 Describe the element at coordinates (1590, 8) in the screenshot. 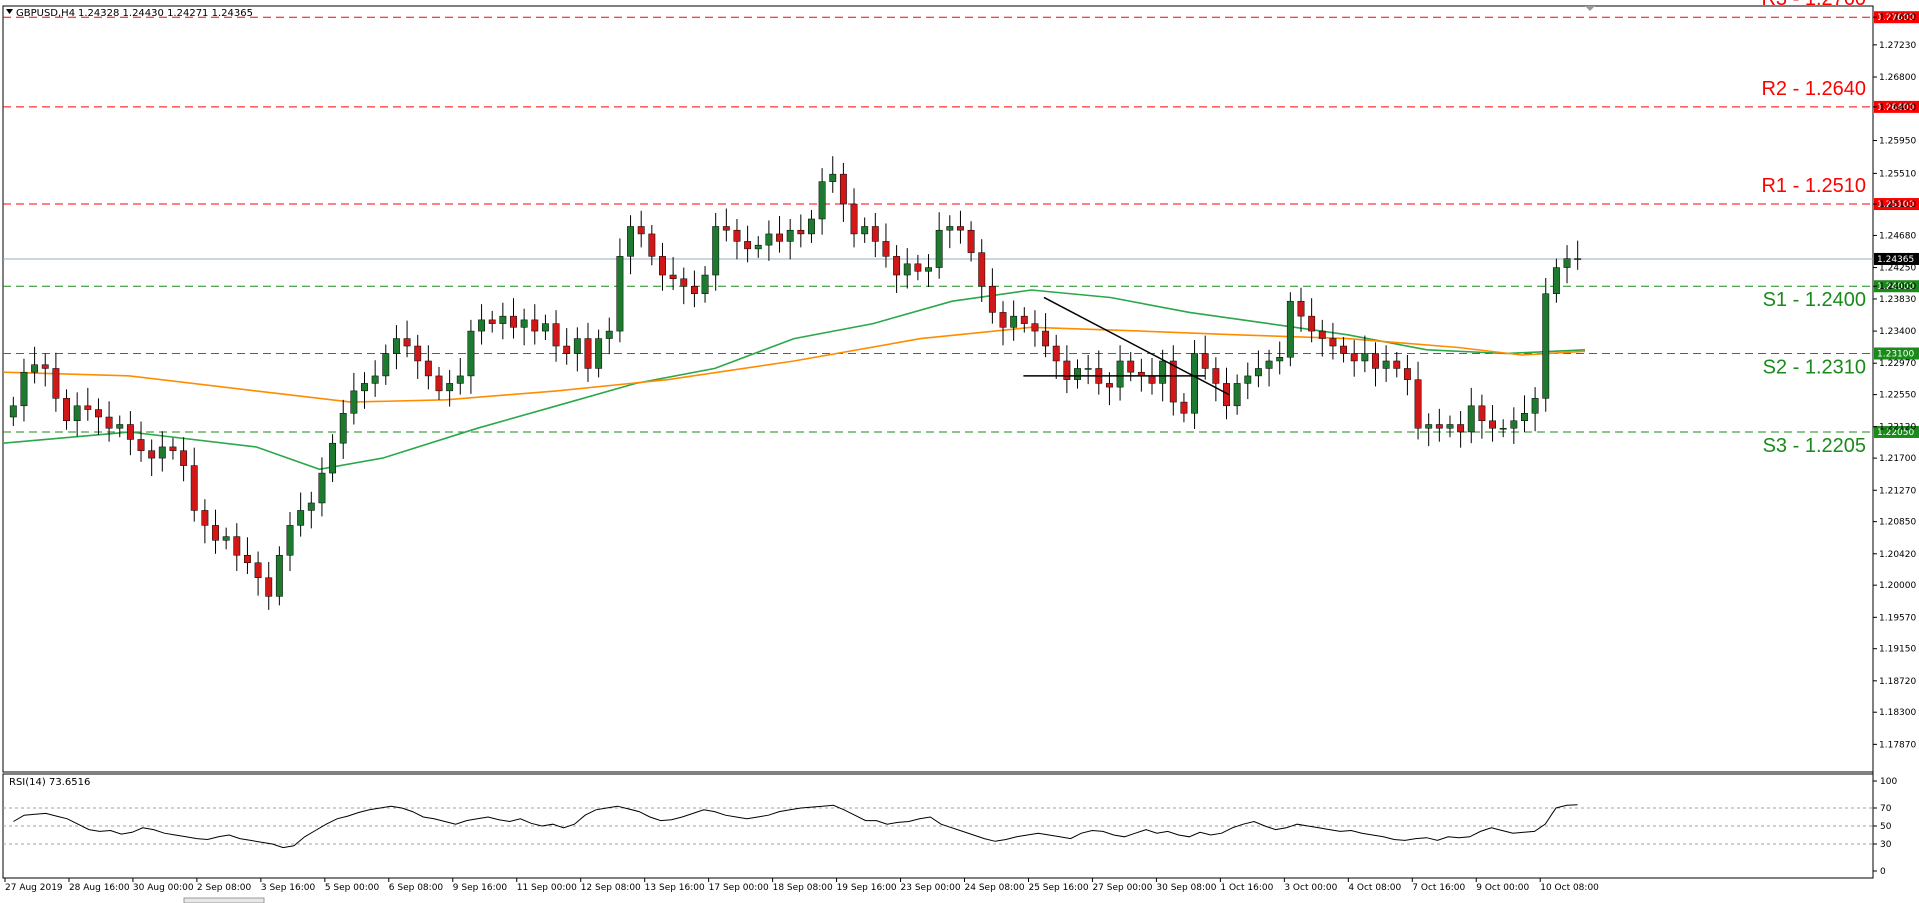

I see `shift-marker-icon` at that location.